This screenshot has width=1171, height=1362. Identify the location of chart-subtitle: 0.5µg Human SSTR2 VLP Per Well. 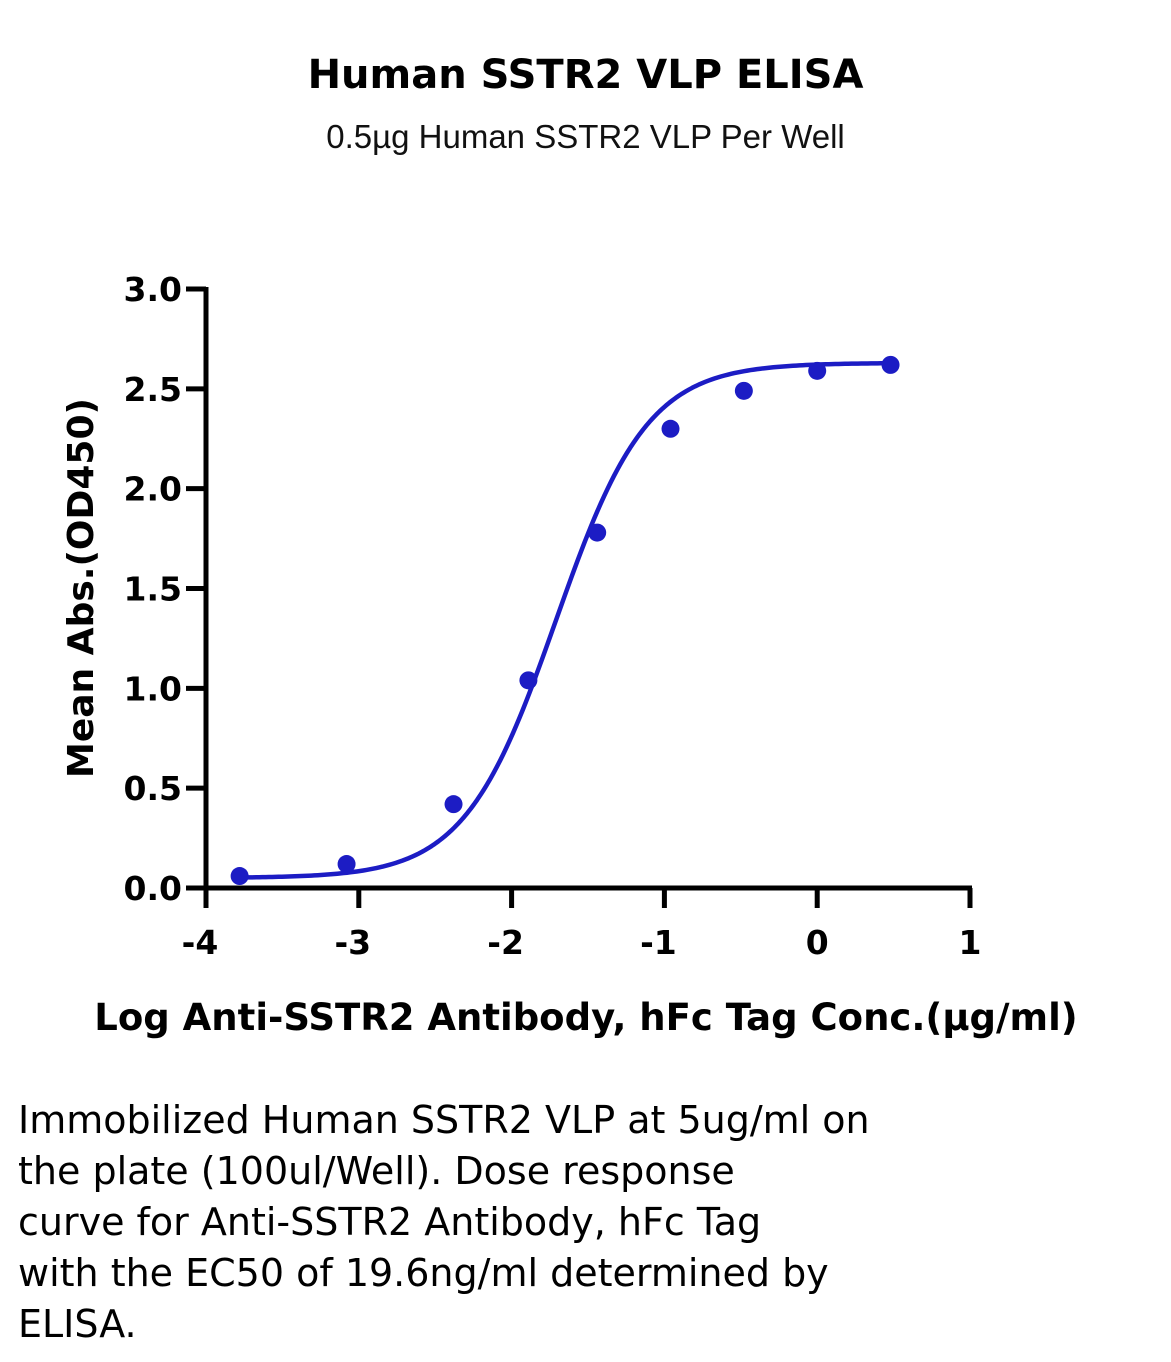
(585, 136).